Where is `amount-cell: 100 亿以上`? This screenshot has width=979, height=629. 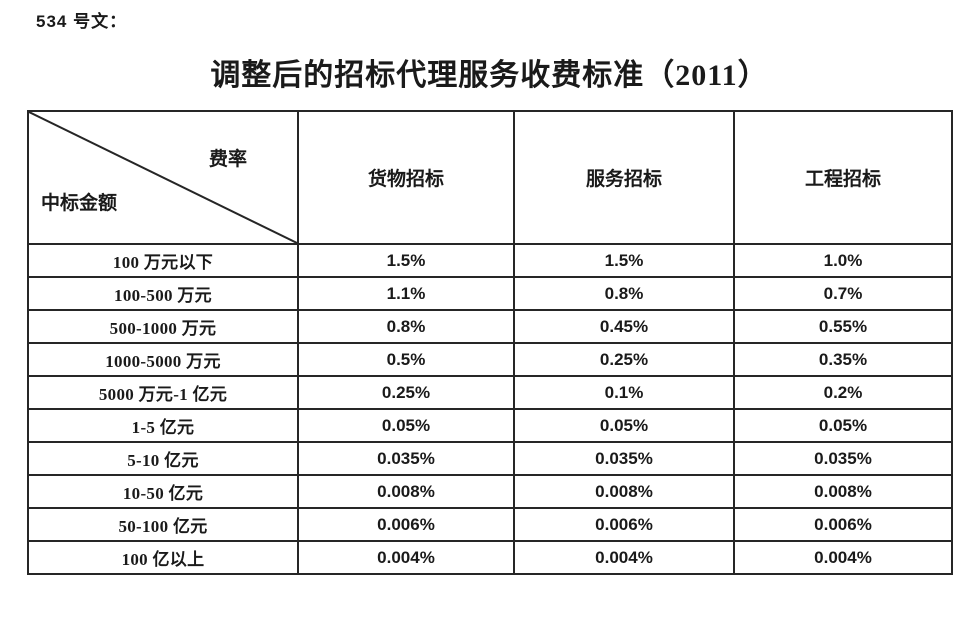
amount-cell: 100 亿以上 is located at coordinates (163, 557).